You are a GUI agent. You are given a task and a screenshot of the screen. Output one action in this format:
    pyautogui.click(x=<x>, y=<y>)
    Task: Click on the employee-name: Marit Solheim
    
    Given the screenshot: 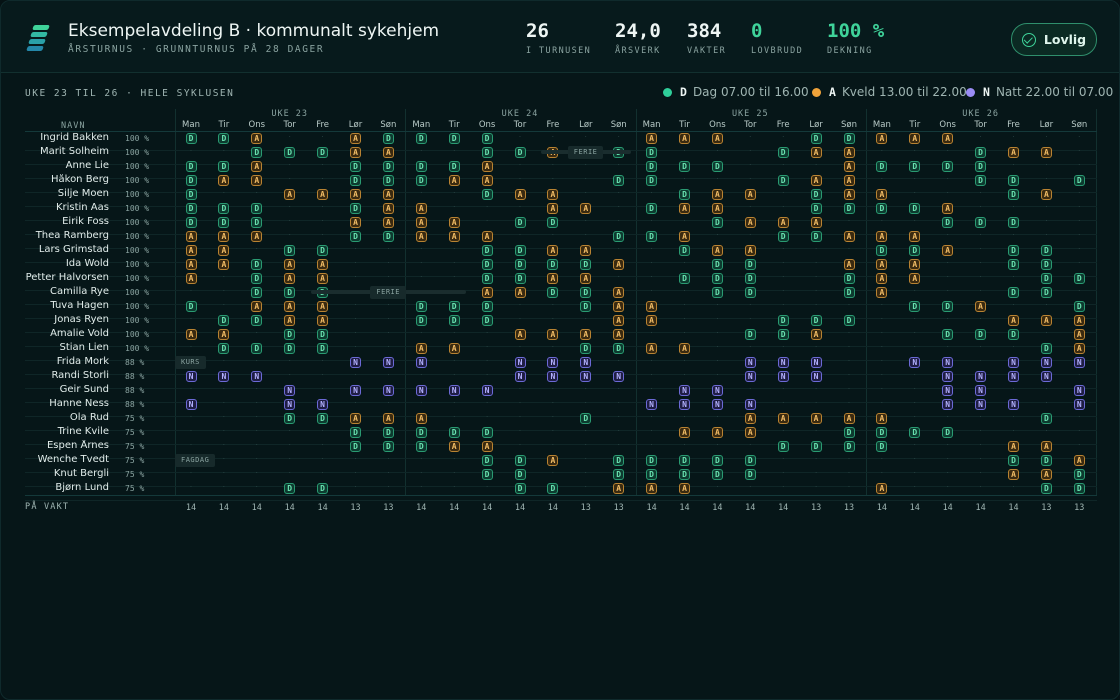 What is the action you would take?
    pyautogui.click(x=74, y=151)
    